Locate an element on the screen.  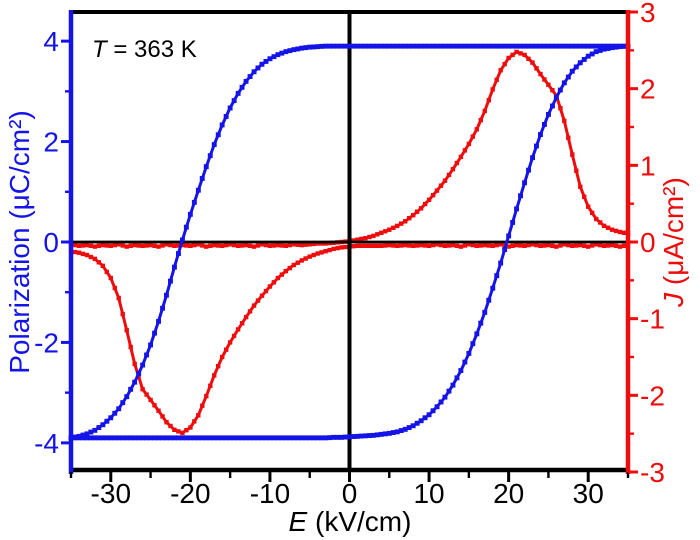
x-axis-symbol: E is located at coordinates (298, 521).